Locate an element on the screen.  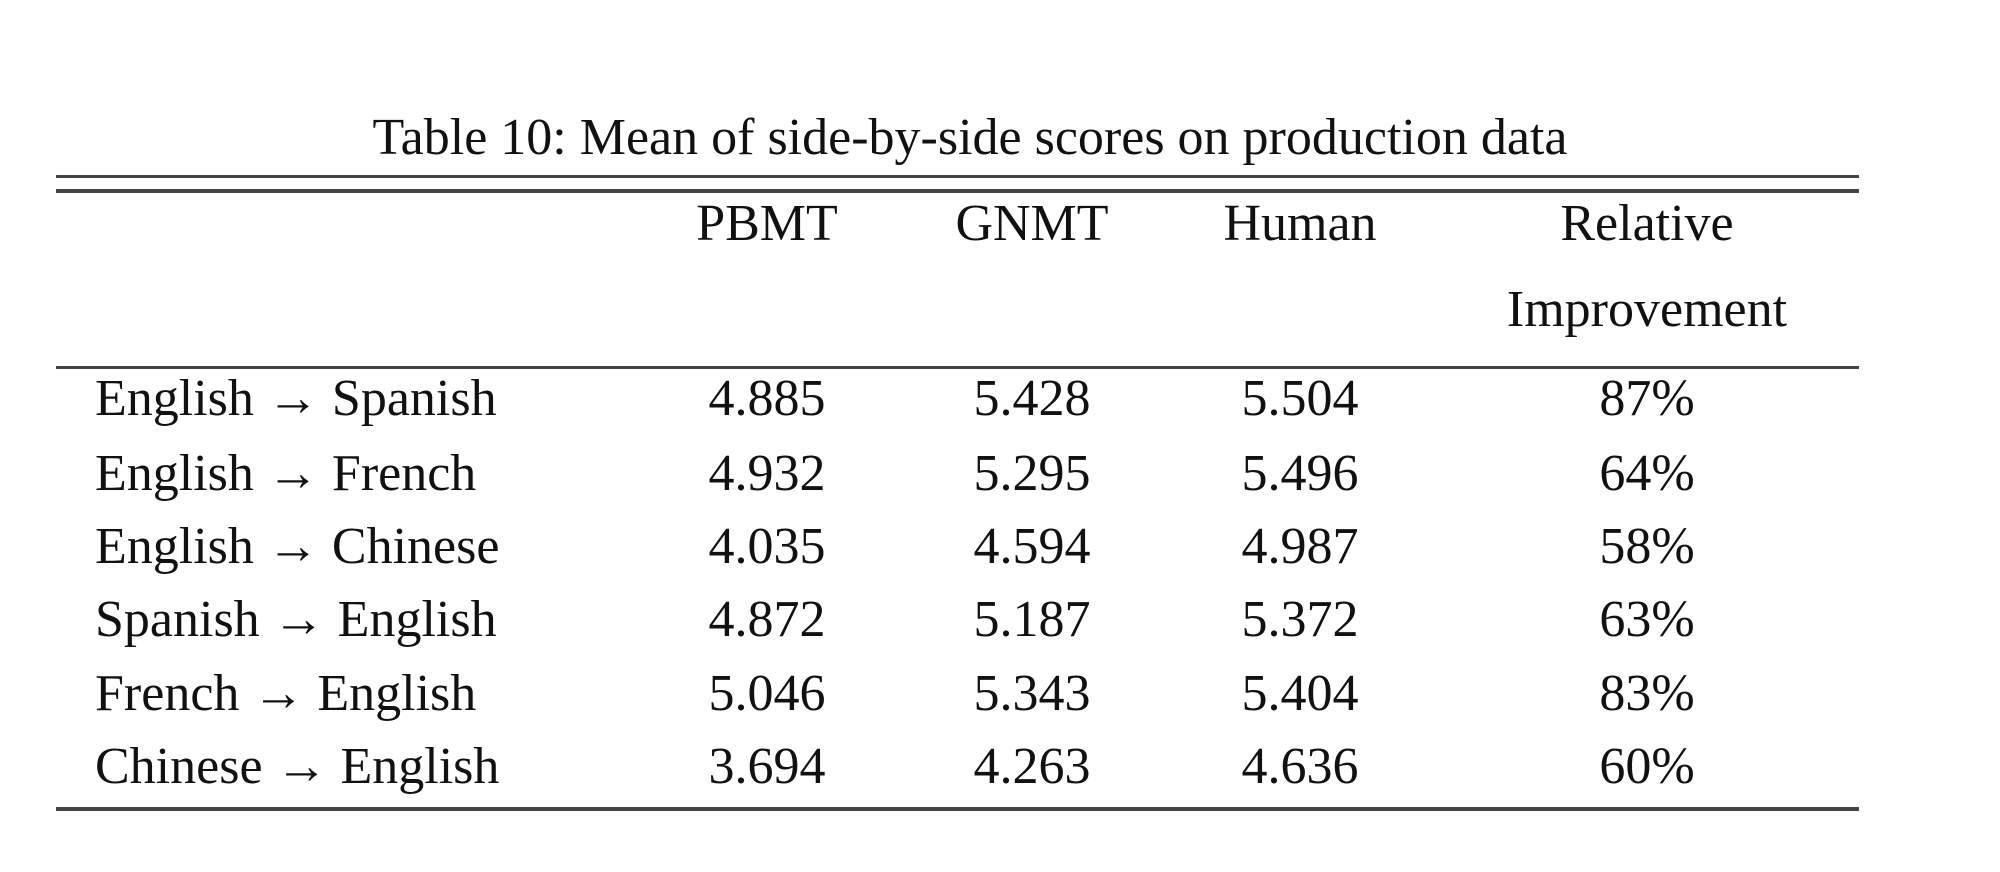
cell: 63% is located at coordinates (1647, 619).